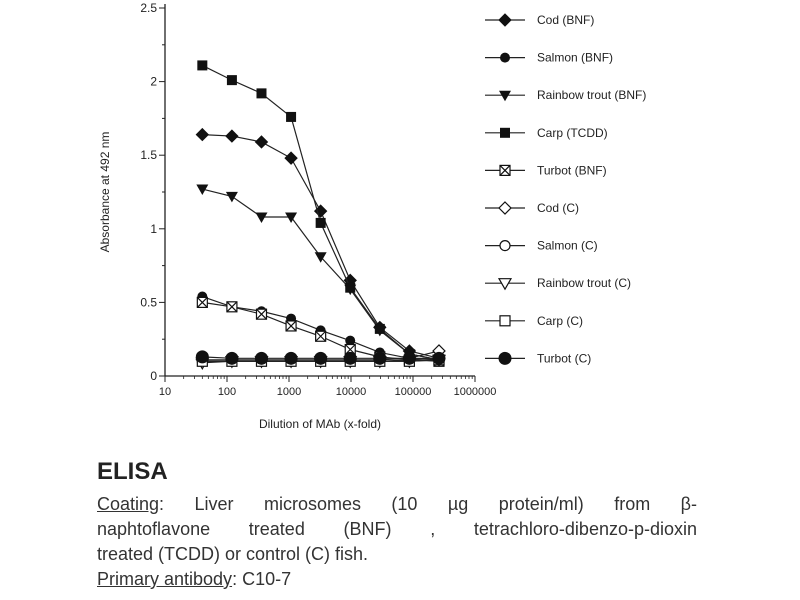  I want to click on y-tick-label: 0.5, so click(148, 302).